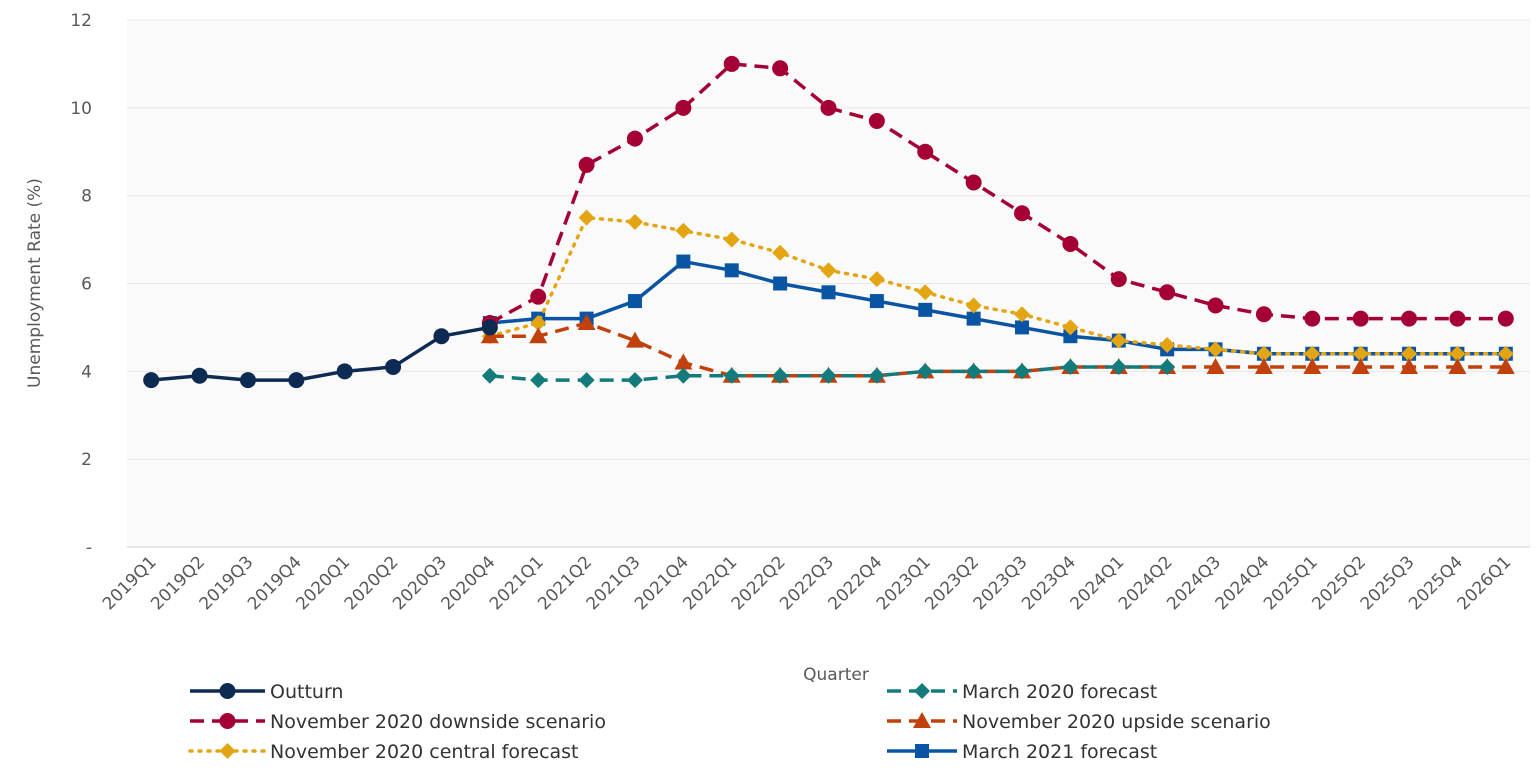 This screenshot has height=772, width=1537. I want to click on legend-label: March 2020 forecast, so click(1059, 692).